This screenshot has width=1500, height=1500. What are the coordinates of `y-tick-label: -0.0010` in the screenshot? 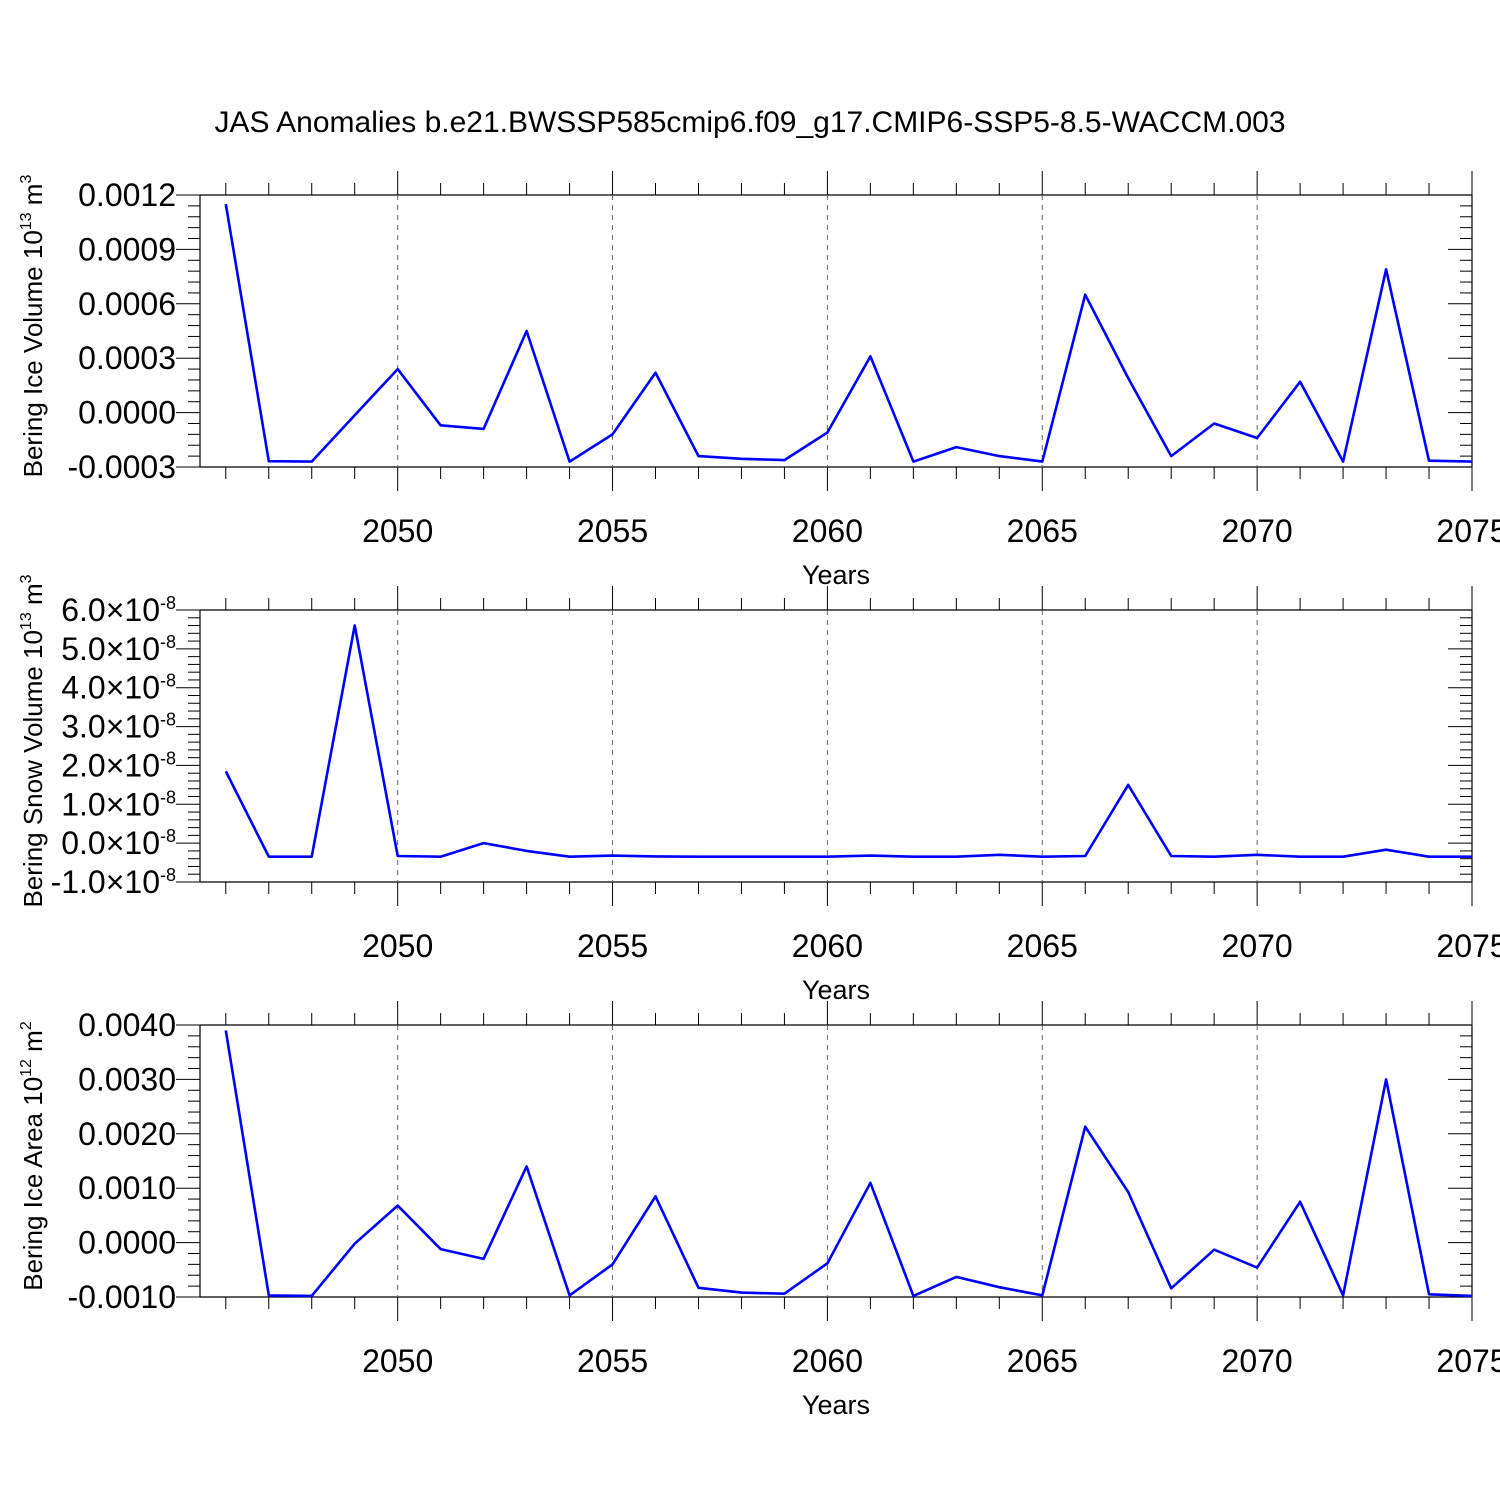 It's located at (121, 1297).